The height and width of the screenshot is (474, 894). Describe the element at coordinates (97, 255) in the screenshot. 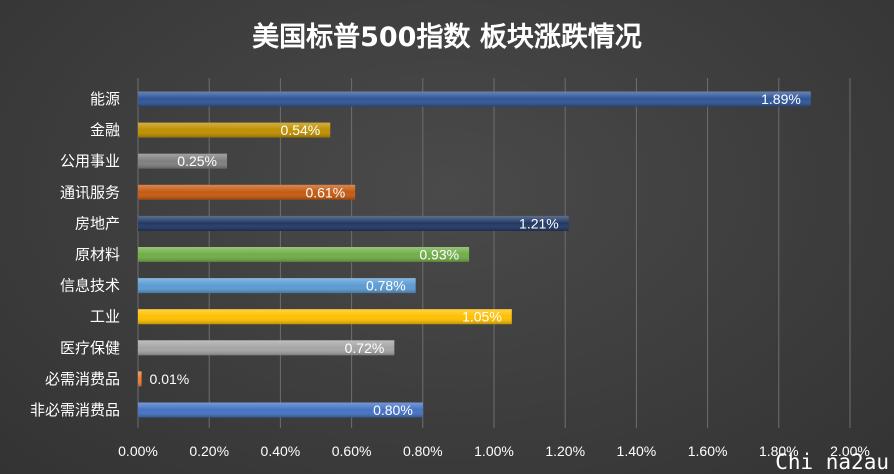

I see `category-label: 原材料` at that location.